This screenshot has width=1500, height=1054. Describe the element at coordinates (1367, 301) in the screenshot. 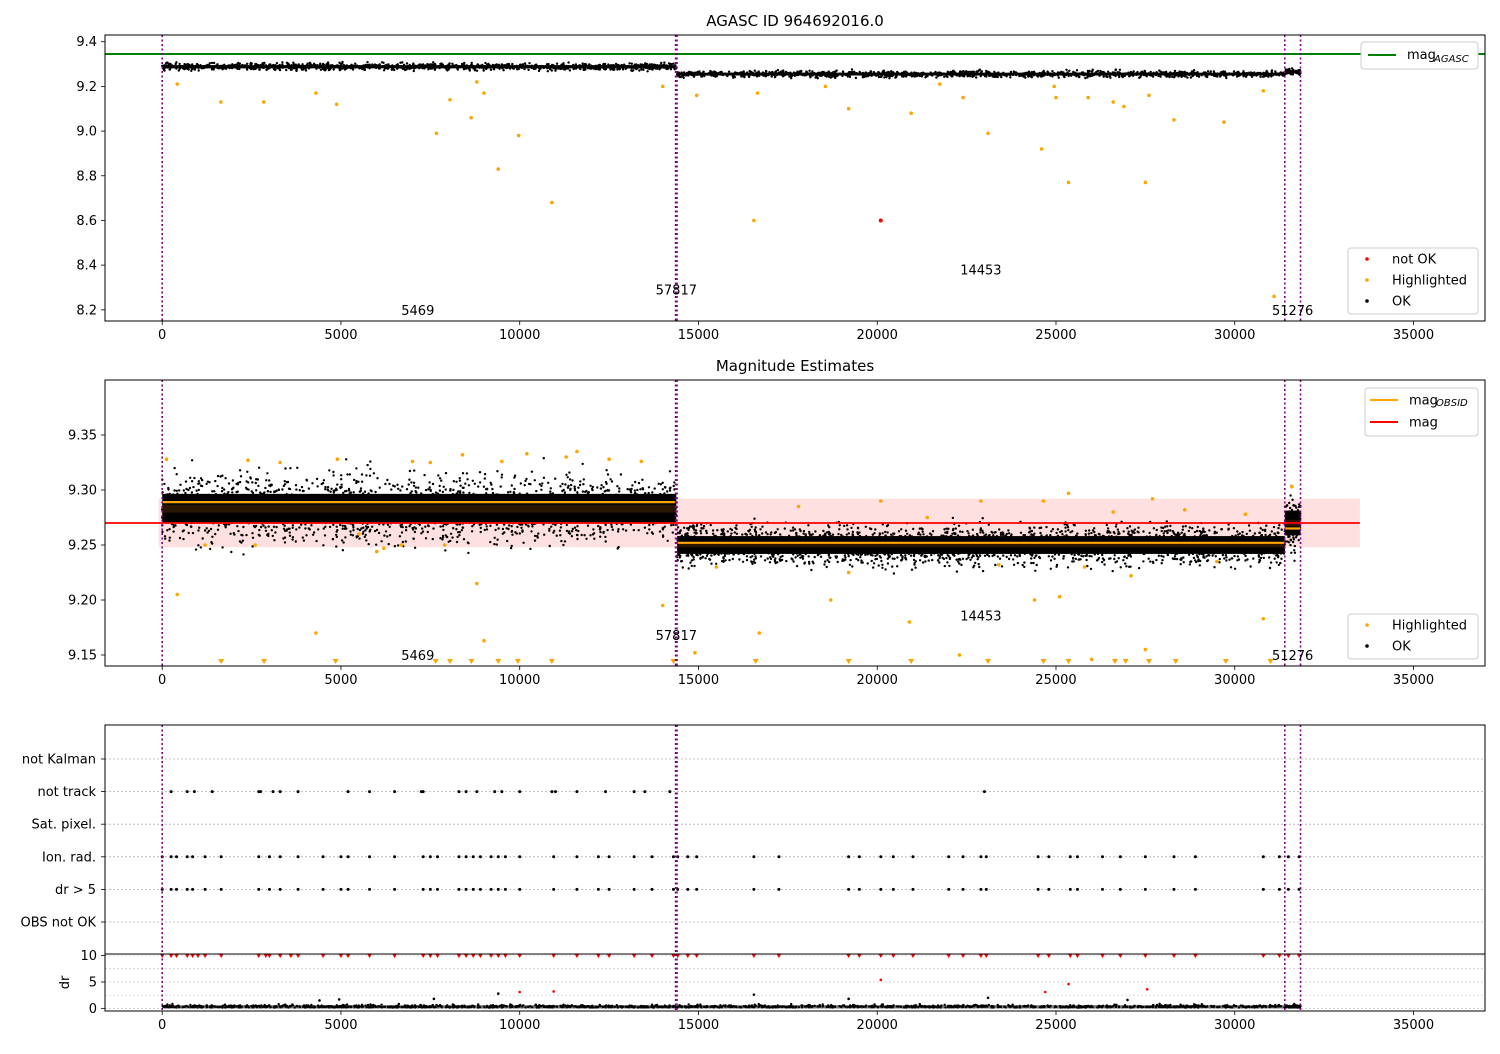

I see `legend-marker` at that location.